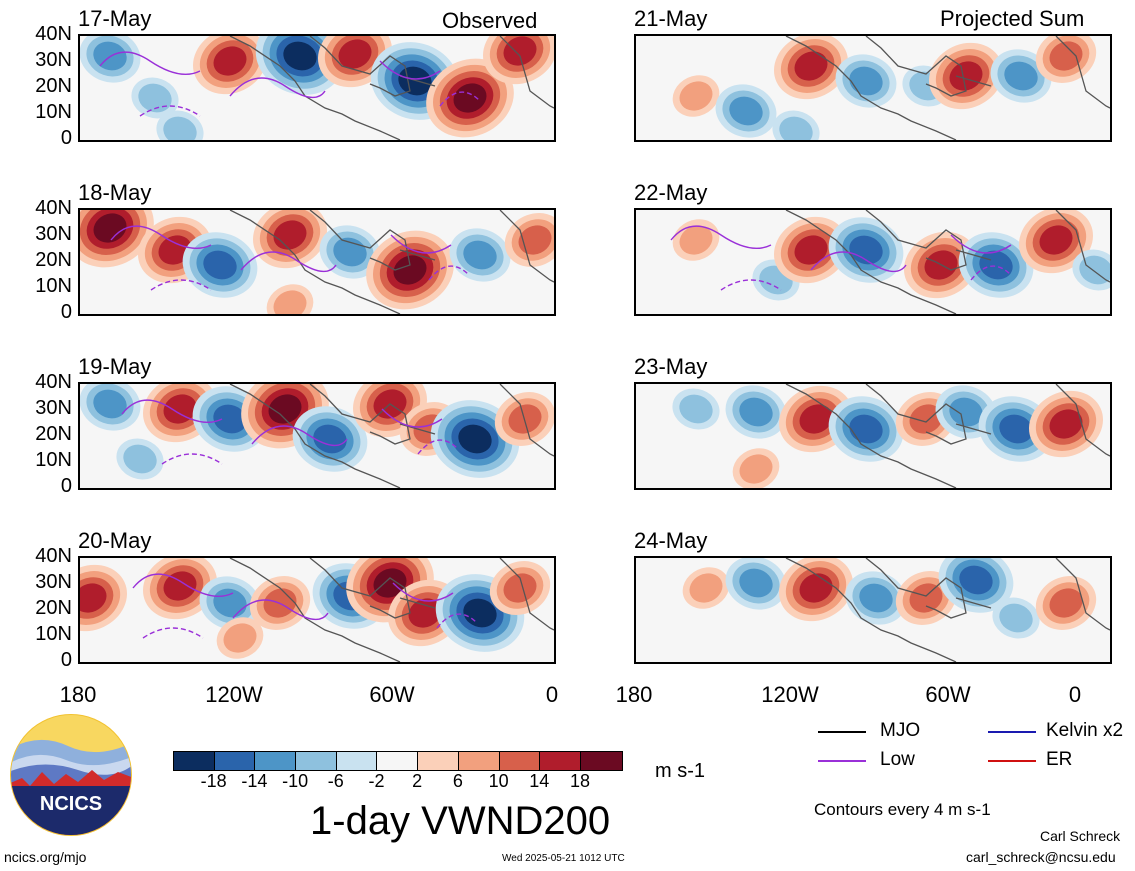 This screenshot has width=1135, height=871. Describe the element at coordinates (897, 759) in the screenshot. I see `legend-label-low: Low` at that location.